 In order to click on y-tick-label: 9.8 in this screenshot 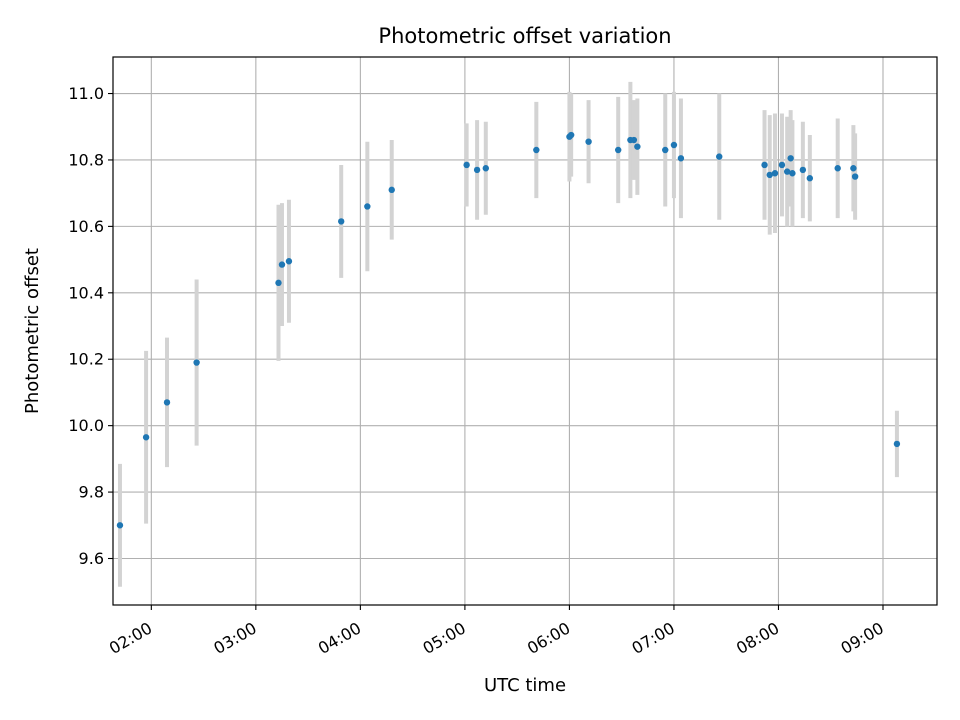, I will do `click(91, 492)`.